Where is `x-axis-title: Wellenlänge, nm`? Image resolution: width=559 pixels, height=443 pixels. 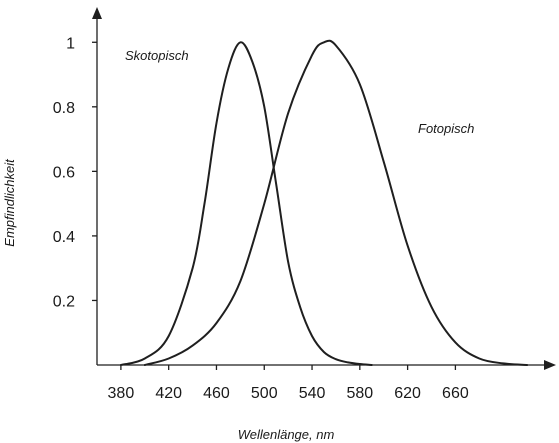 x-axis-title: Wellenlänge, nm is located at coordinates (286, 434).